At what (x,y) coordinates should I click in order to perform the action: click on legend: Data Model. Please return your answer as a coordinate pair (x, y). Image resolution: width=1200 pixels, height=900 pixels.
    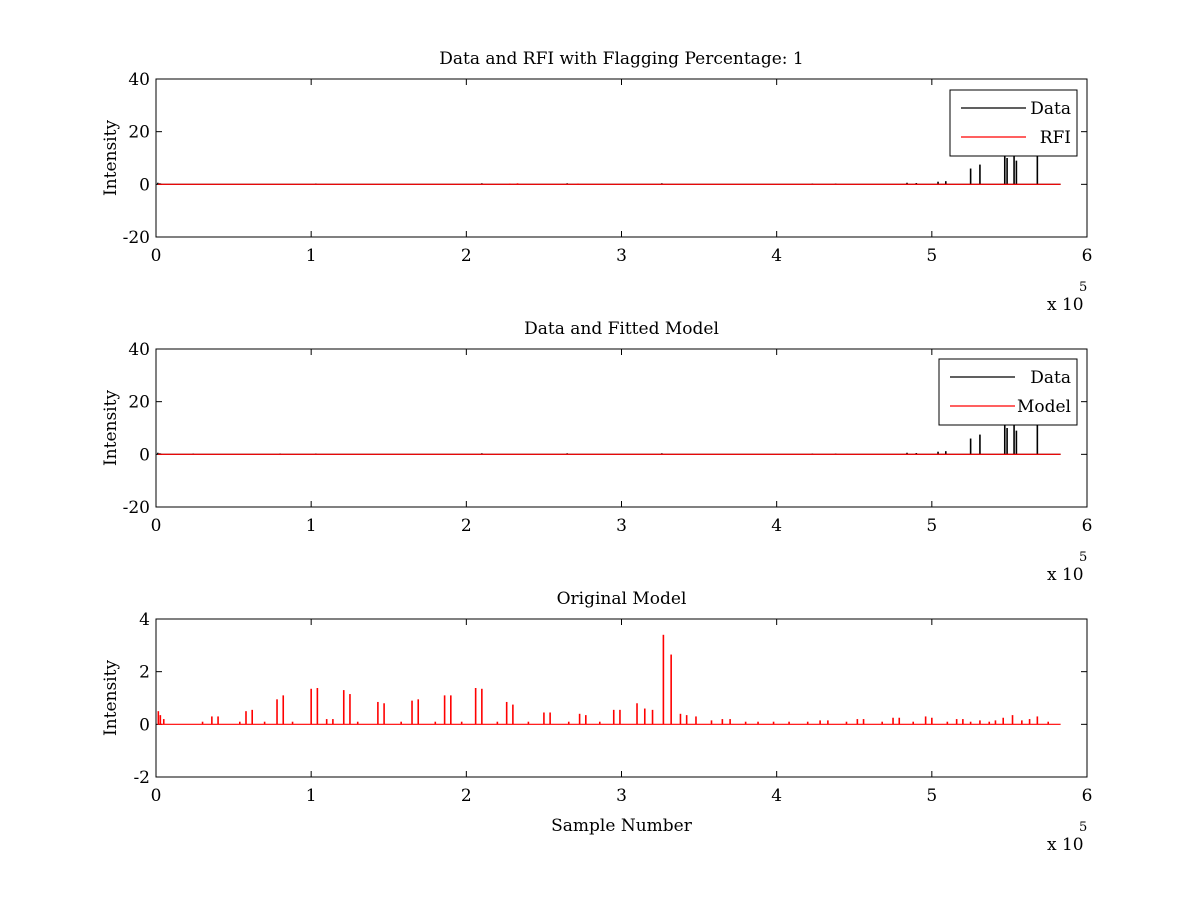
    Looking at the image, I should click on (1008, 392).